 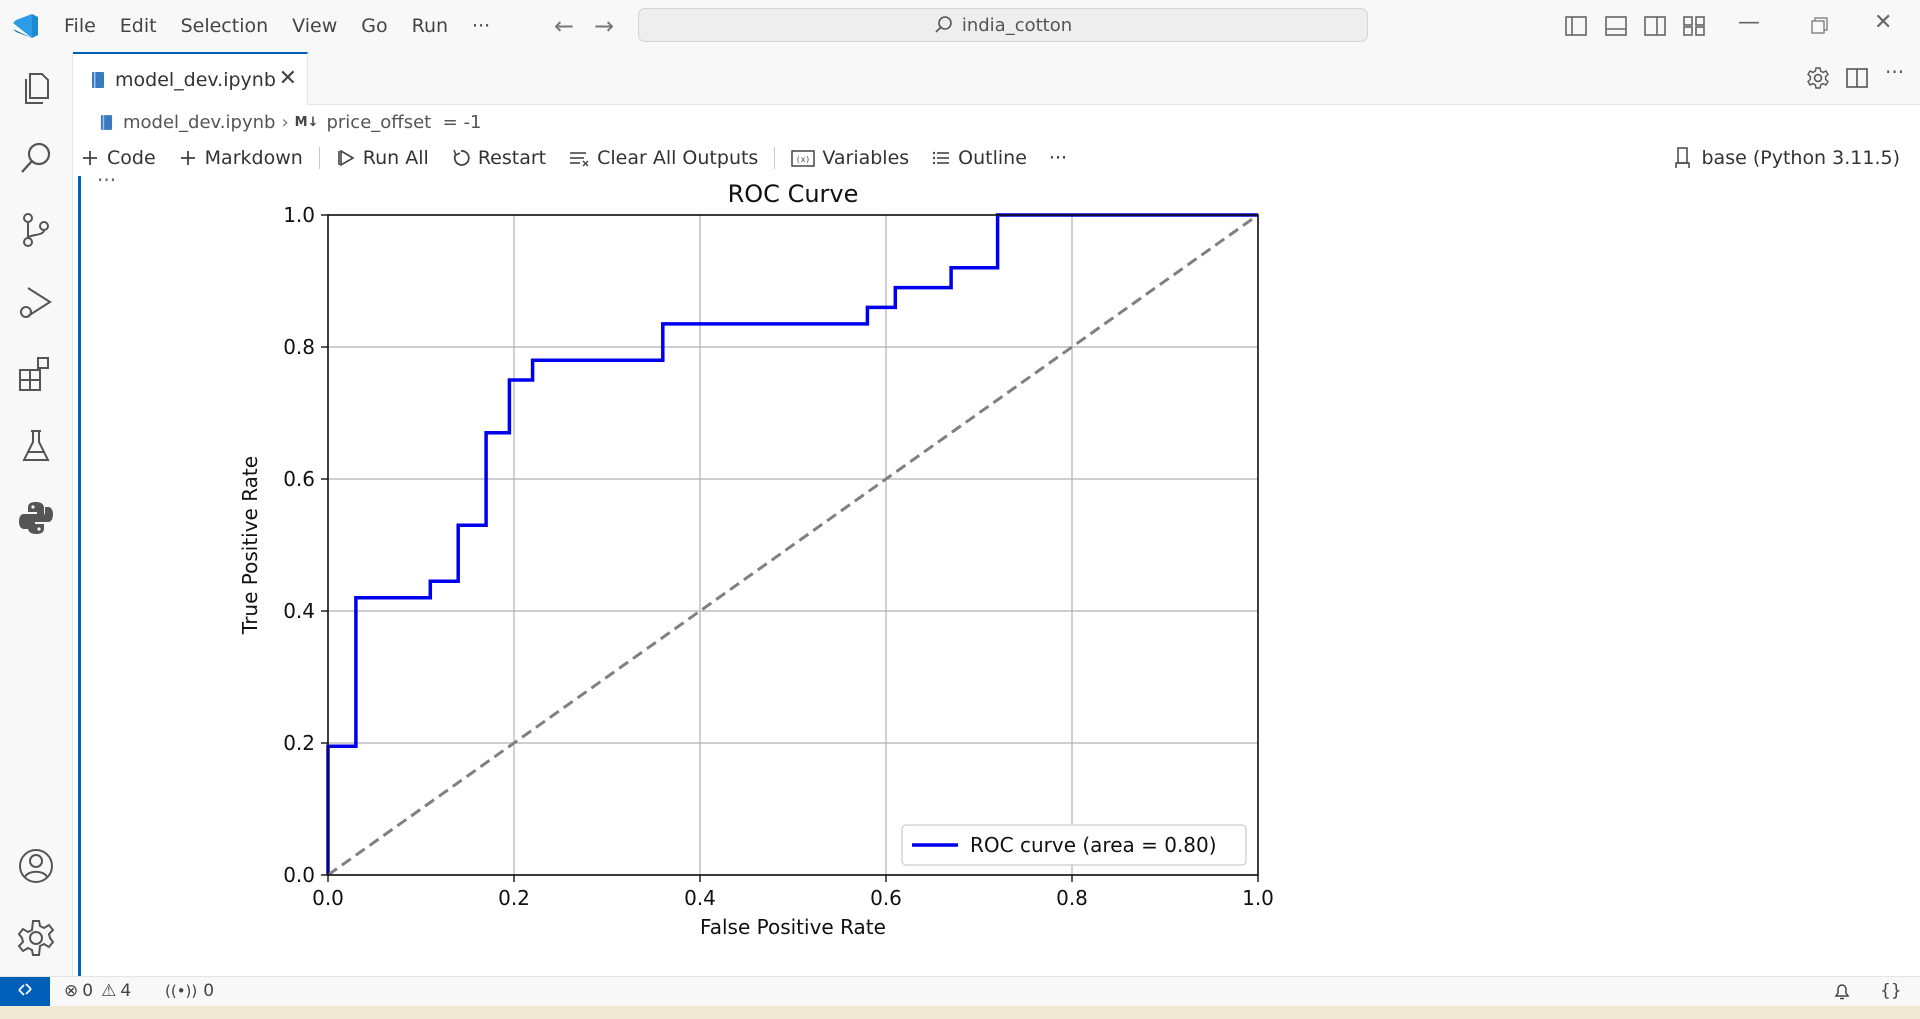 I want to click on plus-icon, so click(x=90, y=158).